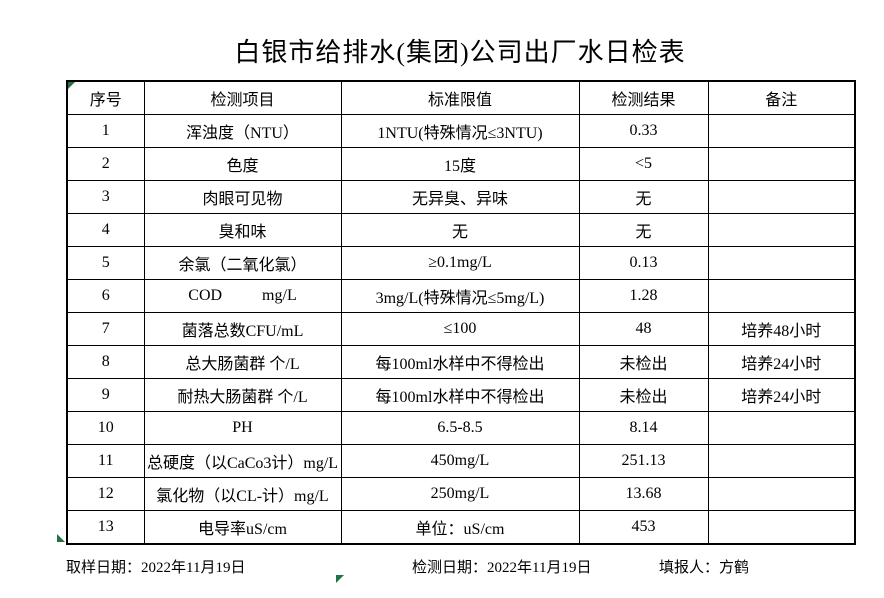 The height and width of the screenshot is (598, 884). I want to click on cell-no: 1, so click(105, 131).